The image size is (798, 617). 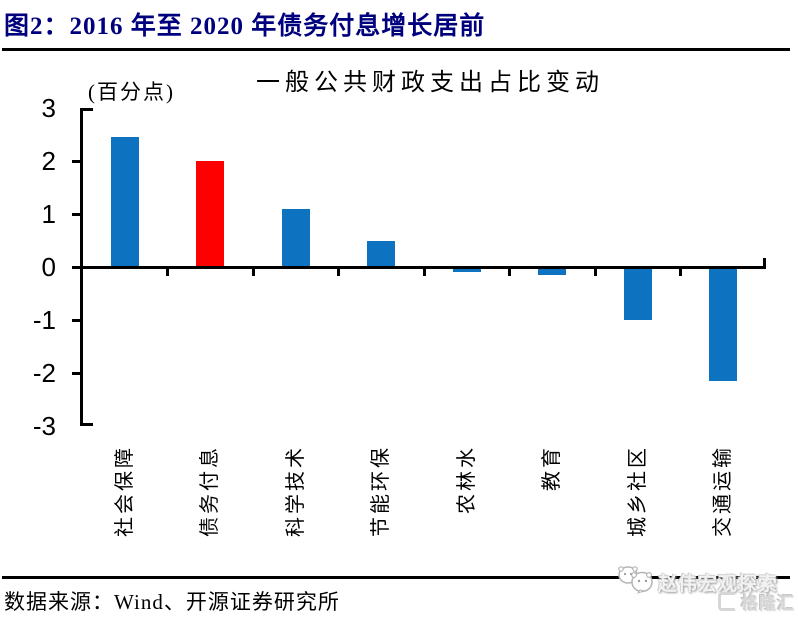 I want to click on bar-3-pos, so click(x=295, y=237).